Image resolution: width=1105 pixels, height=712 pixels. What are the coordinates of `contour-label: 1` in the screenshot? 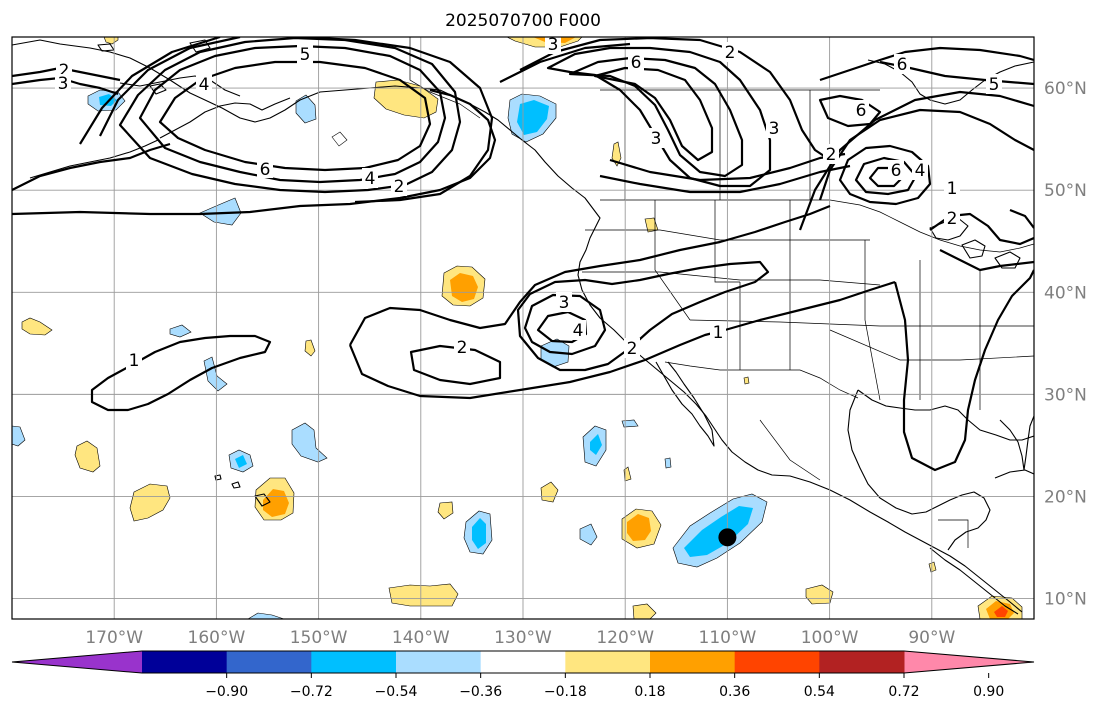 It's located at (718, 333).